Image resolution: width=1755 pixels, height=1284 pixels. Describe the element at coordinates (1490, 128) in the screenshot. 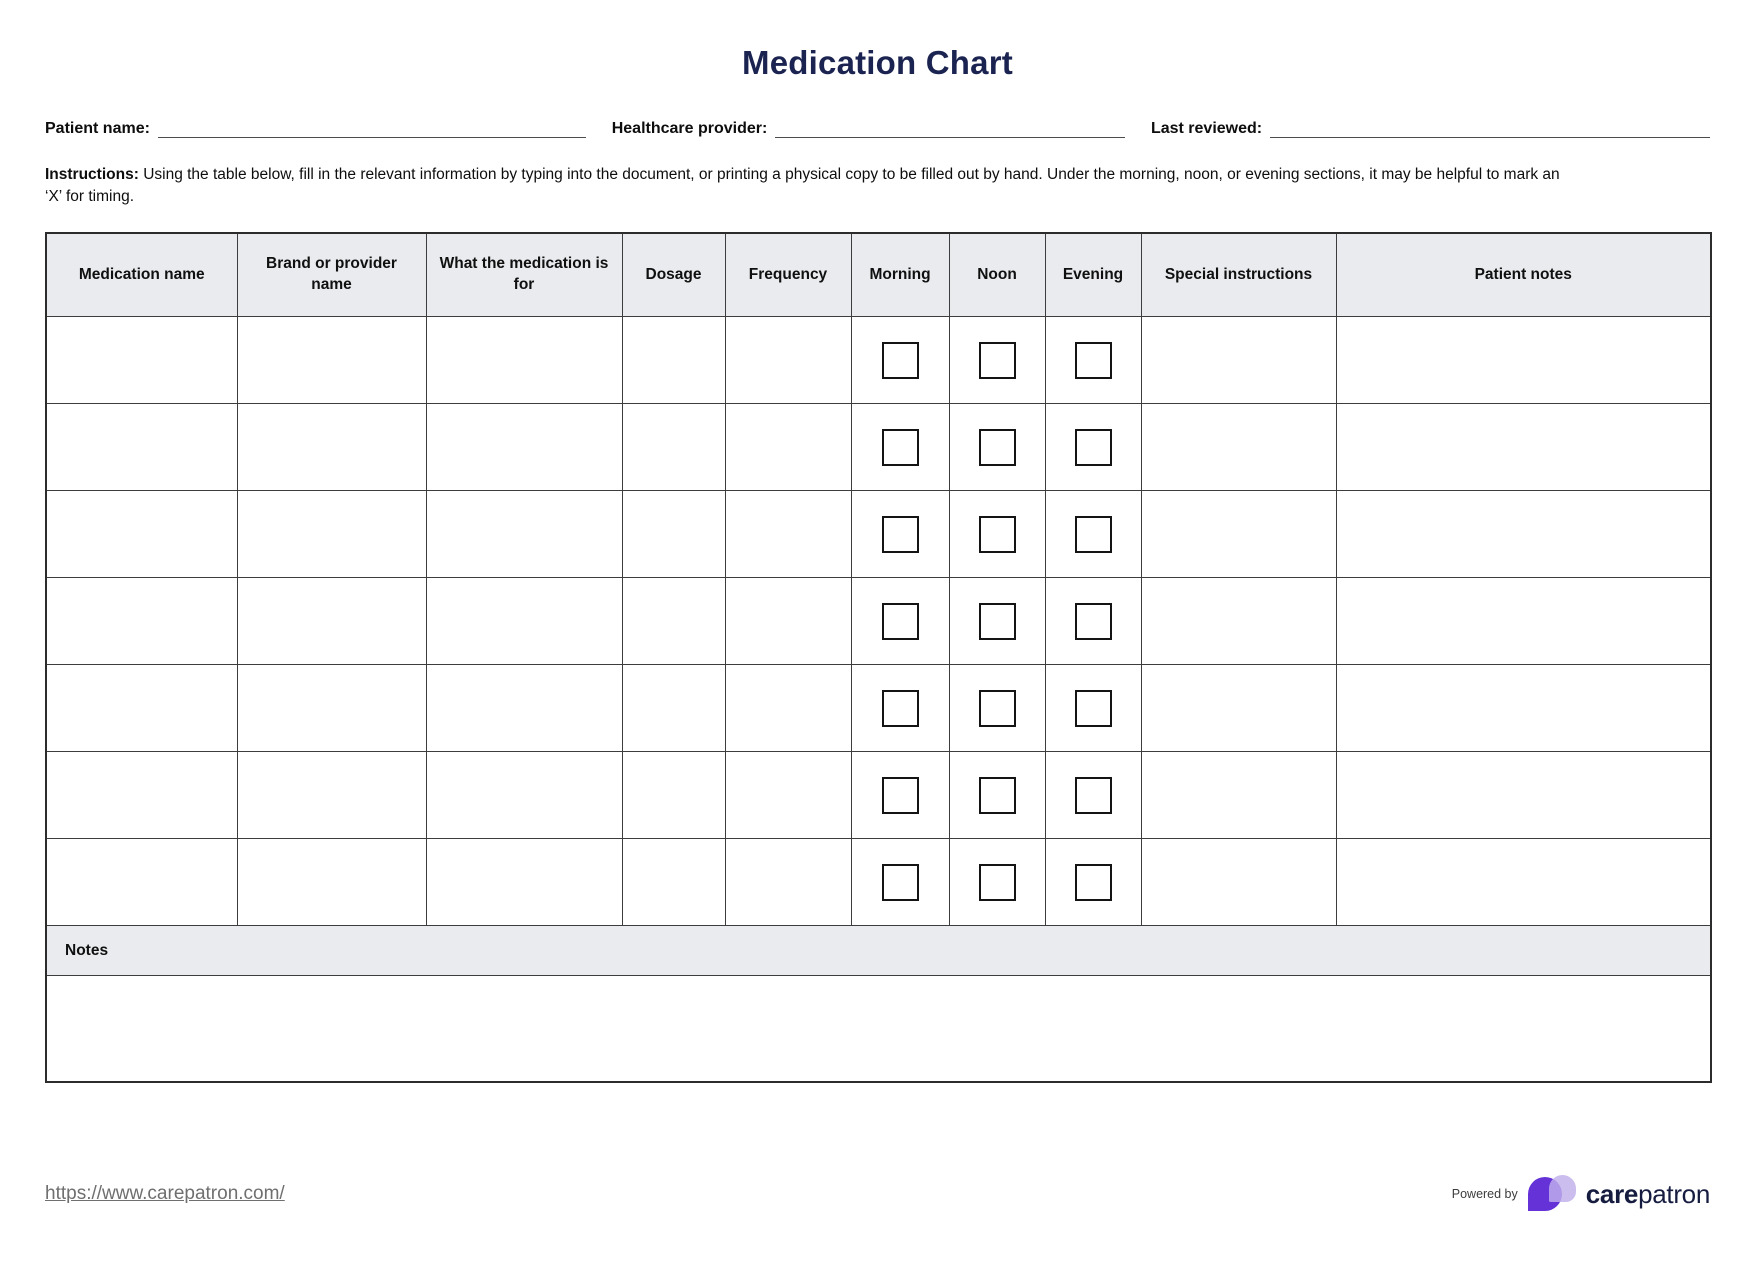

I see `last-reviewed-input` at that location.